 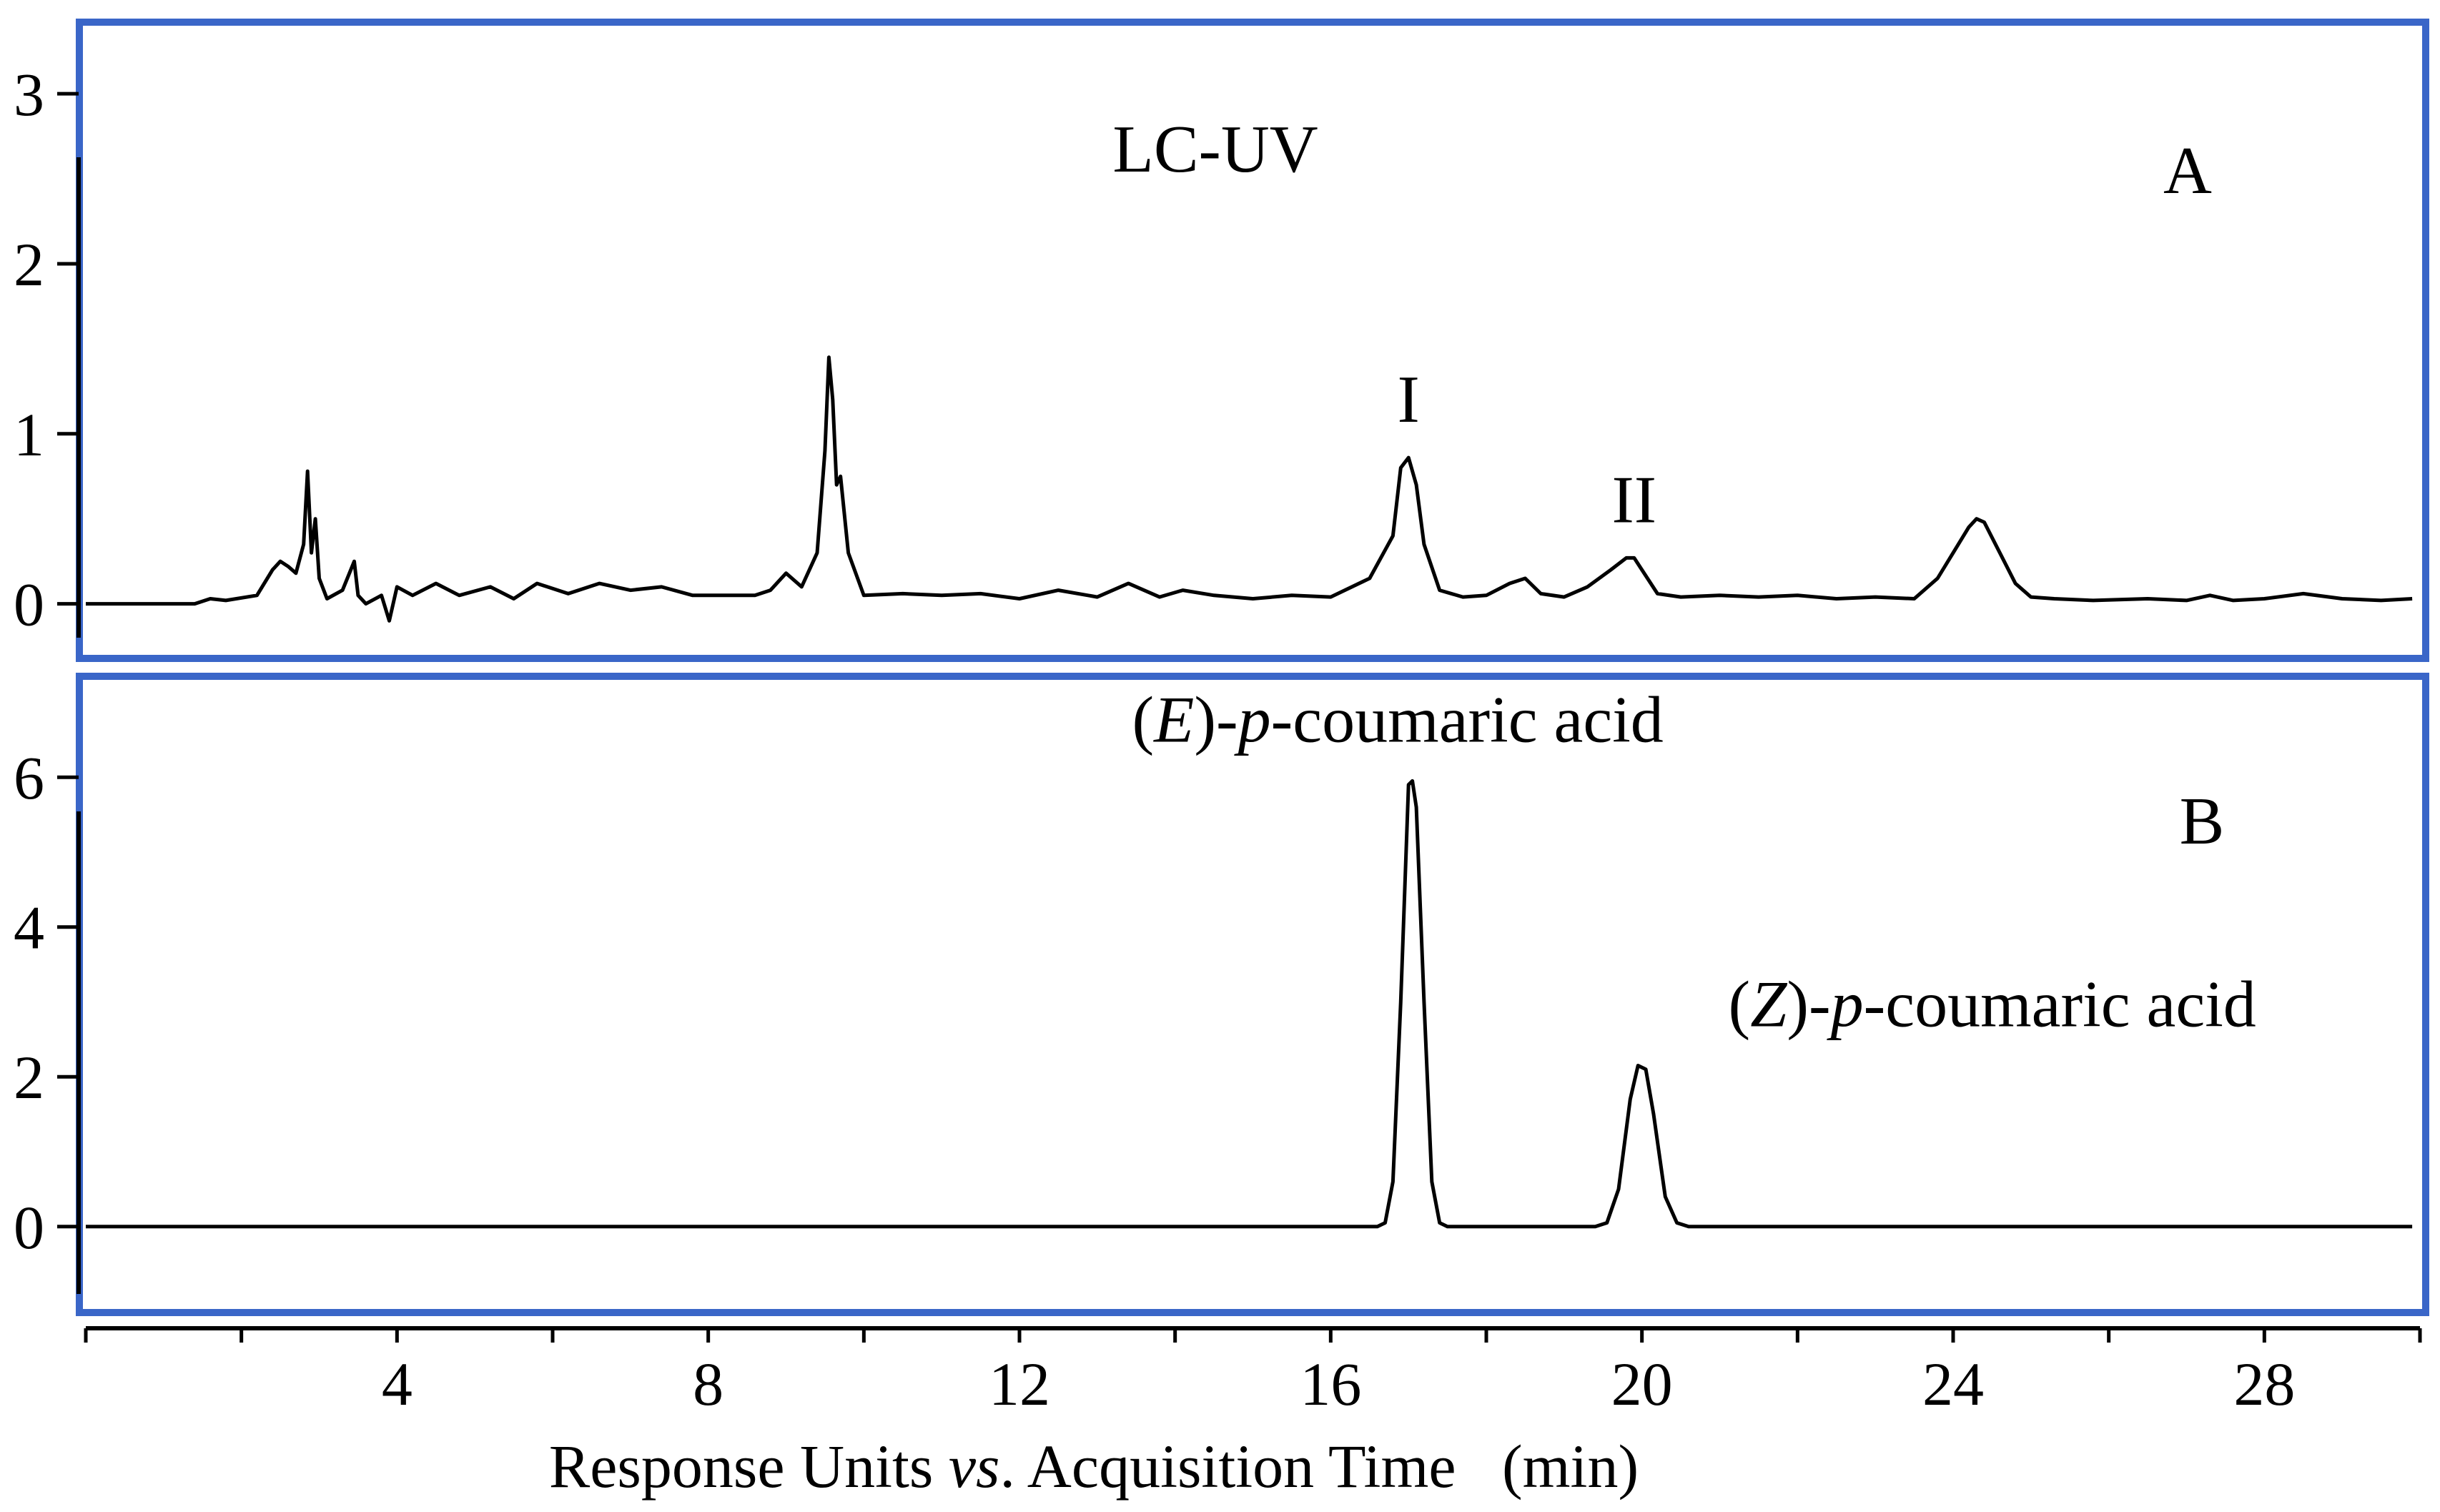 What do you see at coordinates (29, 604) in the screenshot?
I see `panel-a-y-tick-label: 0` at bounding box center [29, 604].